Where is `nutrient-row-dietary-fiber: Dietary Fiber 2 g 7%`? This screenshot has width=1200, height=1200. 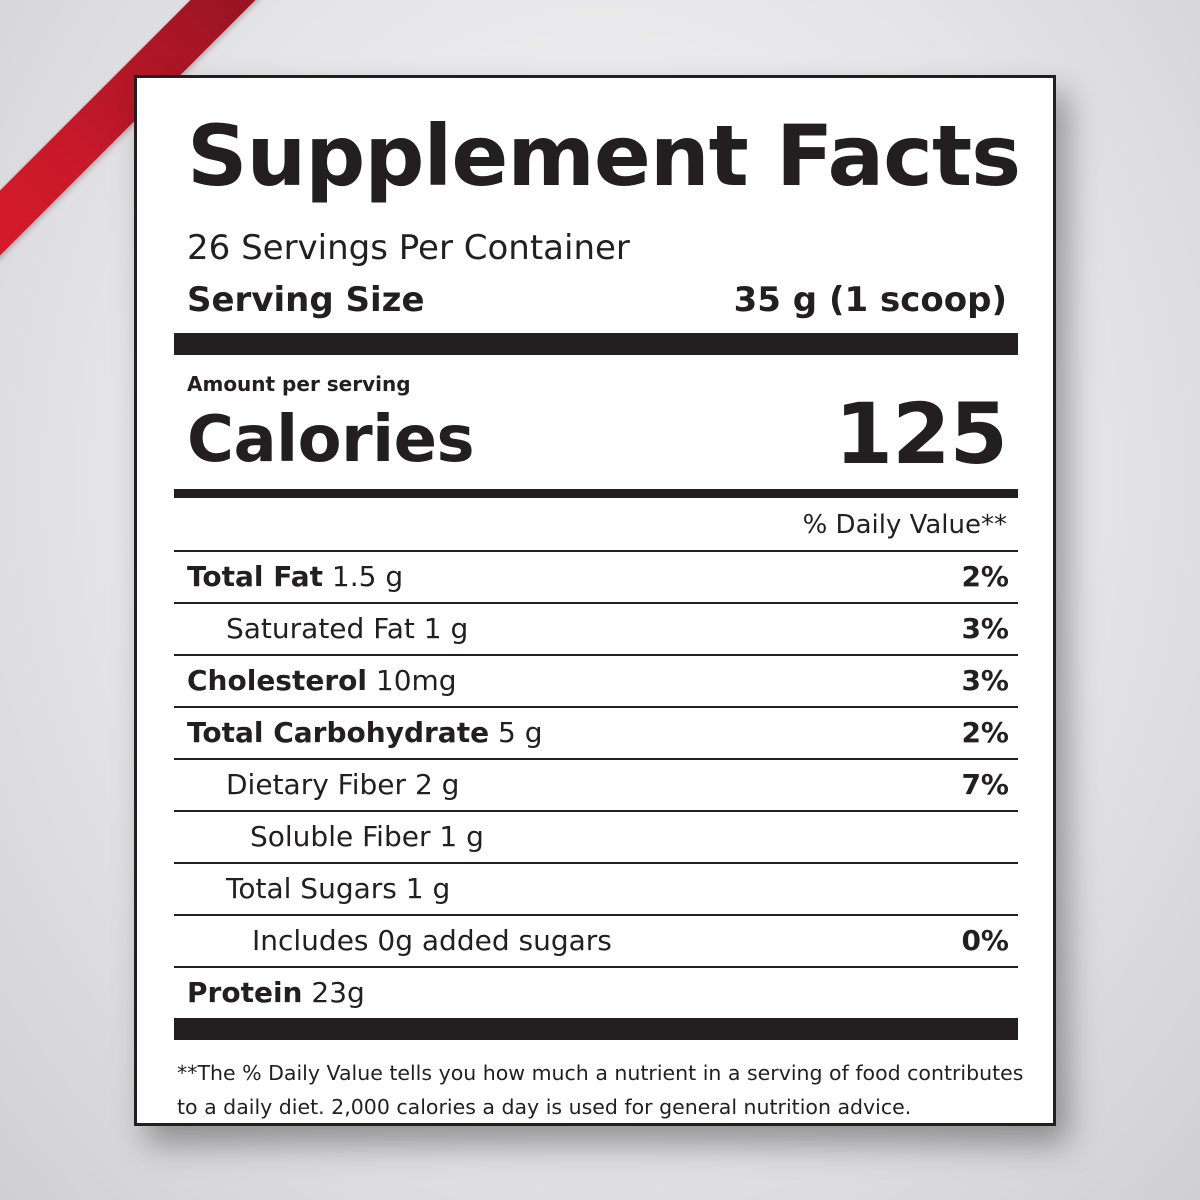
nutrient-row-dietary-fiber: Dietary Fiber 2 g 7% is located at coordinates (596, 785).